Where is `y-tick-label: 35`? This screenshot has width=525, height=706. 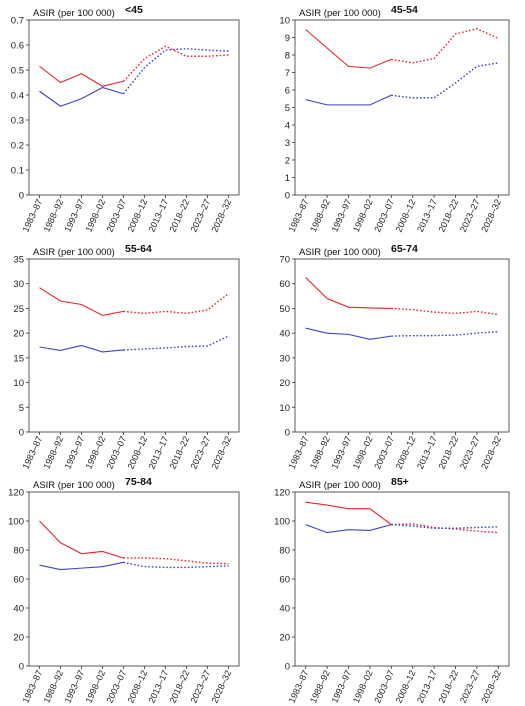
y-tick-label: 35 is located at coordinates (18, 260).